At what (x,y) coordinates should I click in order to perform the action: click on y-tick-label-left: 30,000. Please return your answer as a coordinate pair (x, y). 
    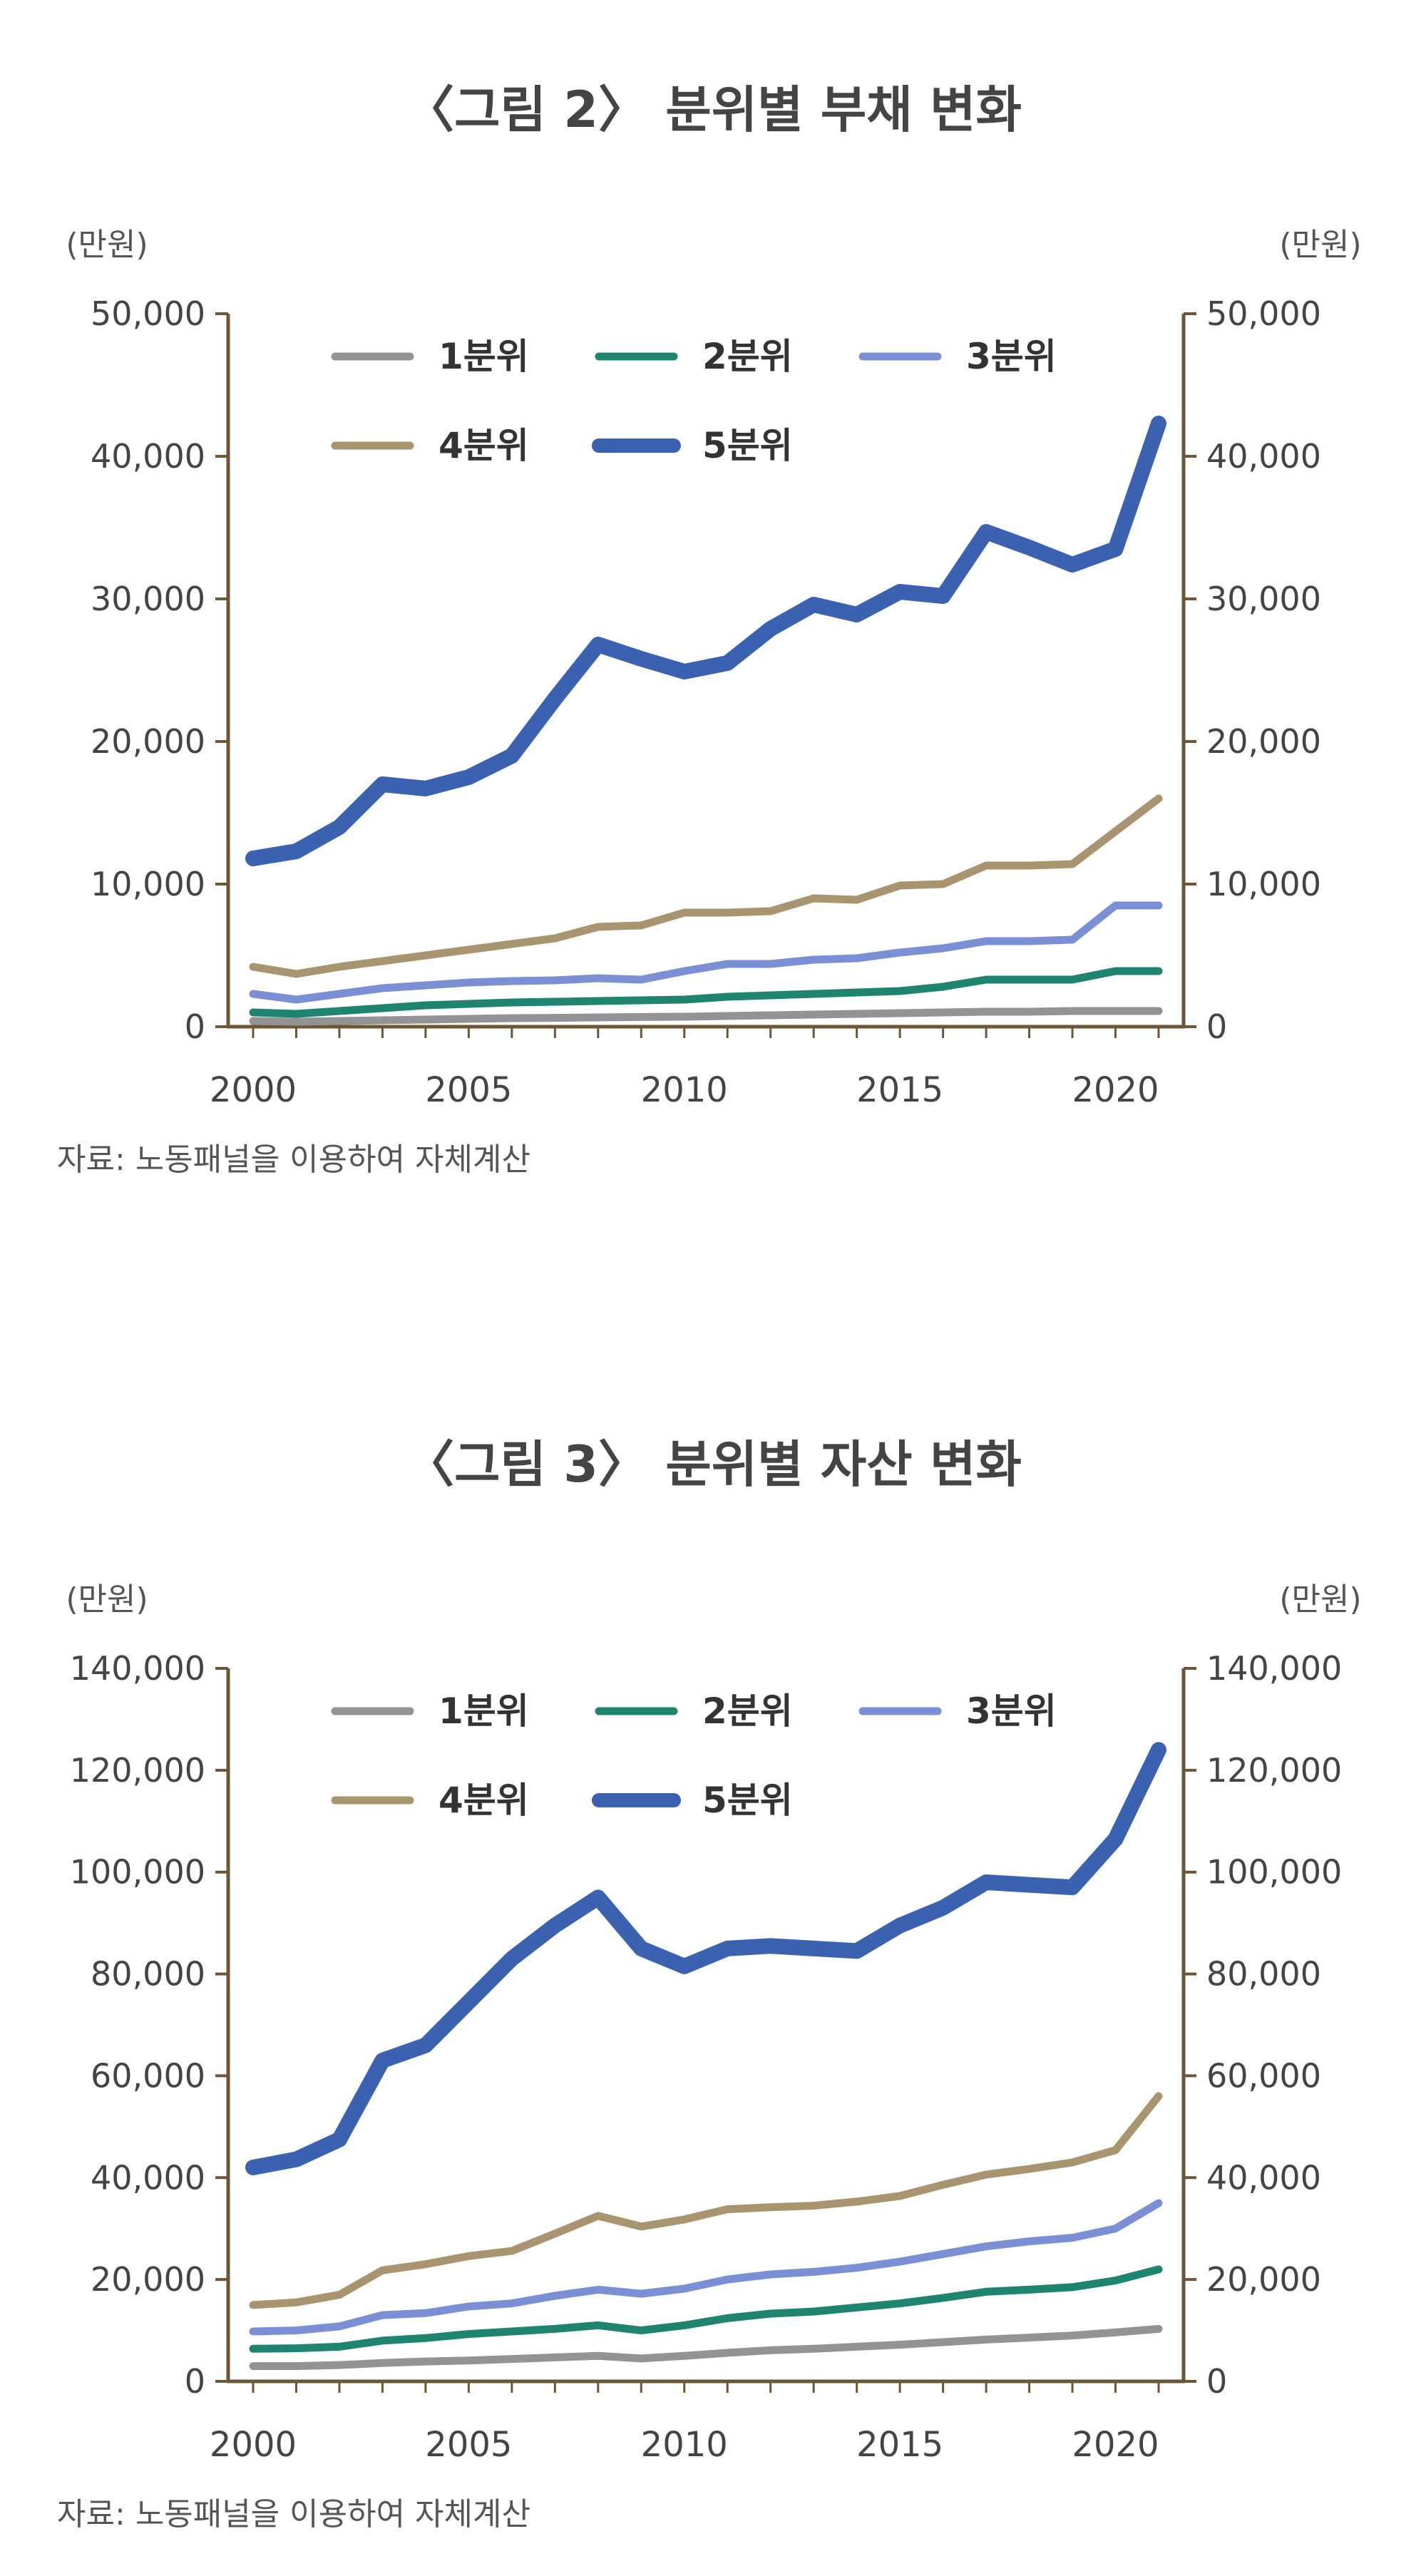
    Looking at the image, I should click on (148, 599).